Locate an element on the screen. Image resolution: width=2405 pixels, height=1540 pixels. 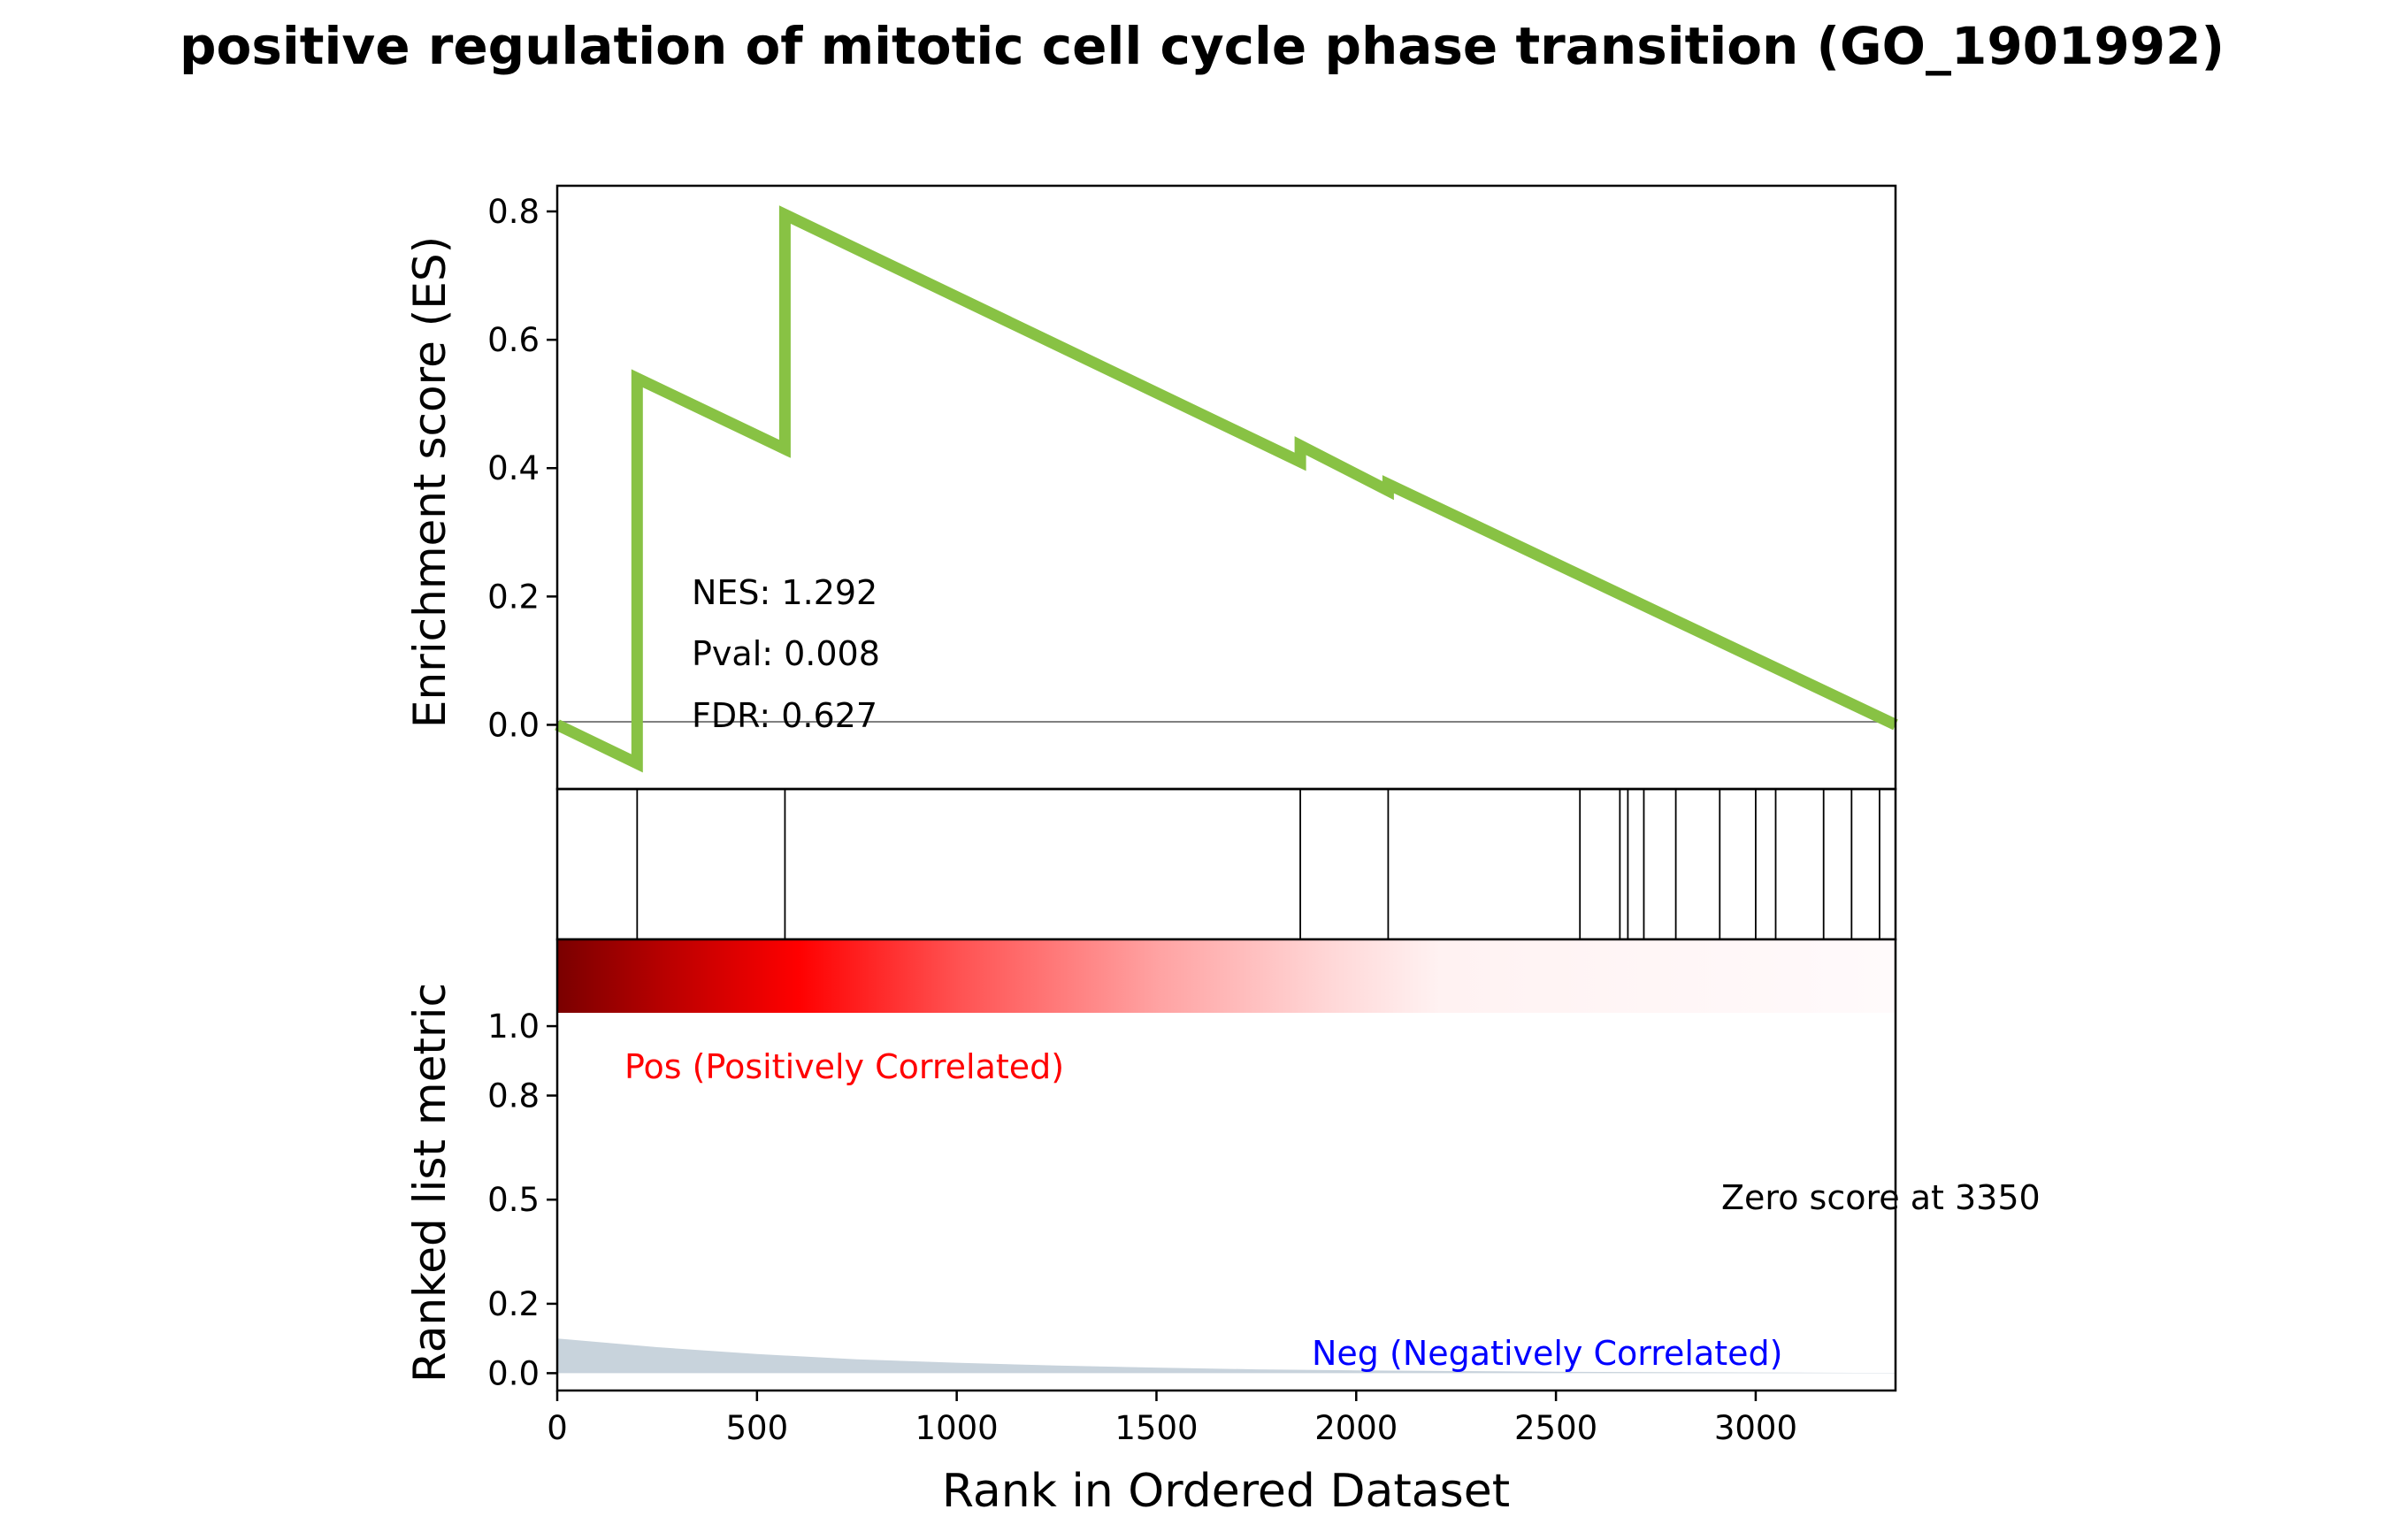
es-y-tick-label: 0.2 is located at coordinates (513, 597).